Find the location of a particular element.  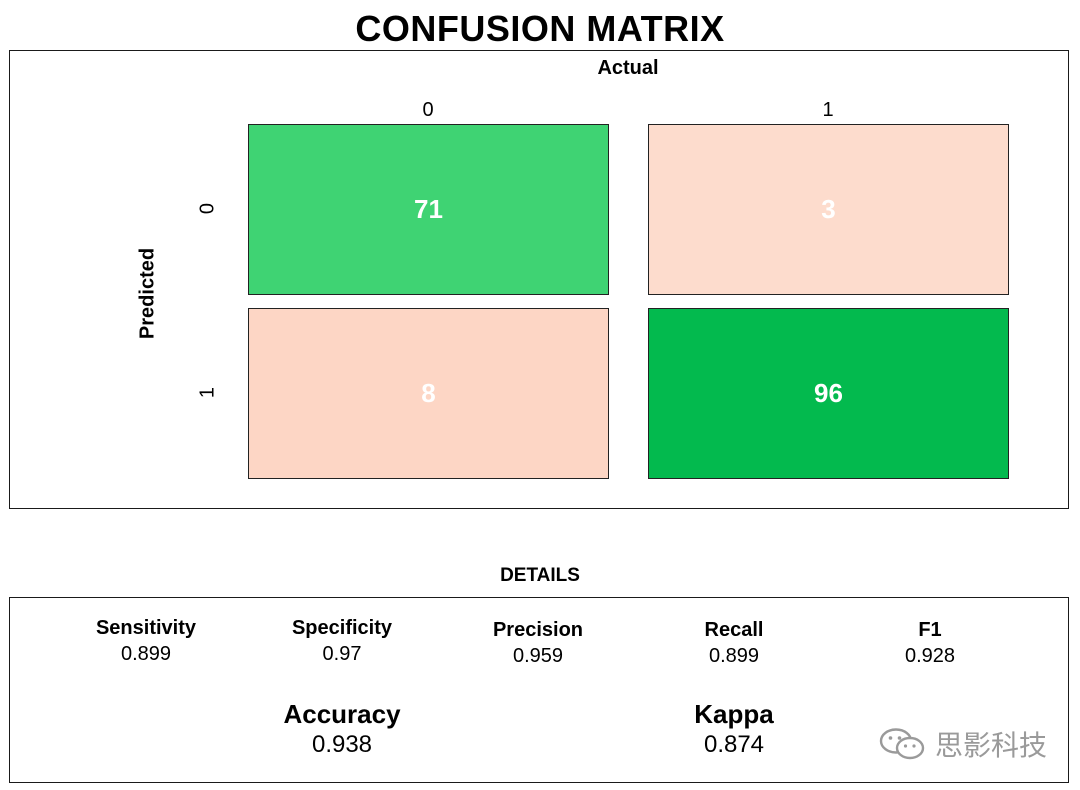

metric-sensitivity: Sensitivity 0.899 is located at coordinates (146, 641).